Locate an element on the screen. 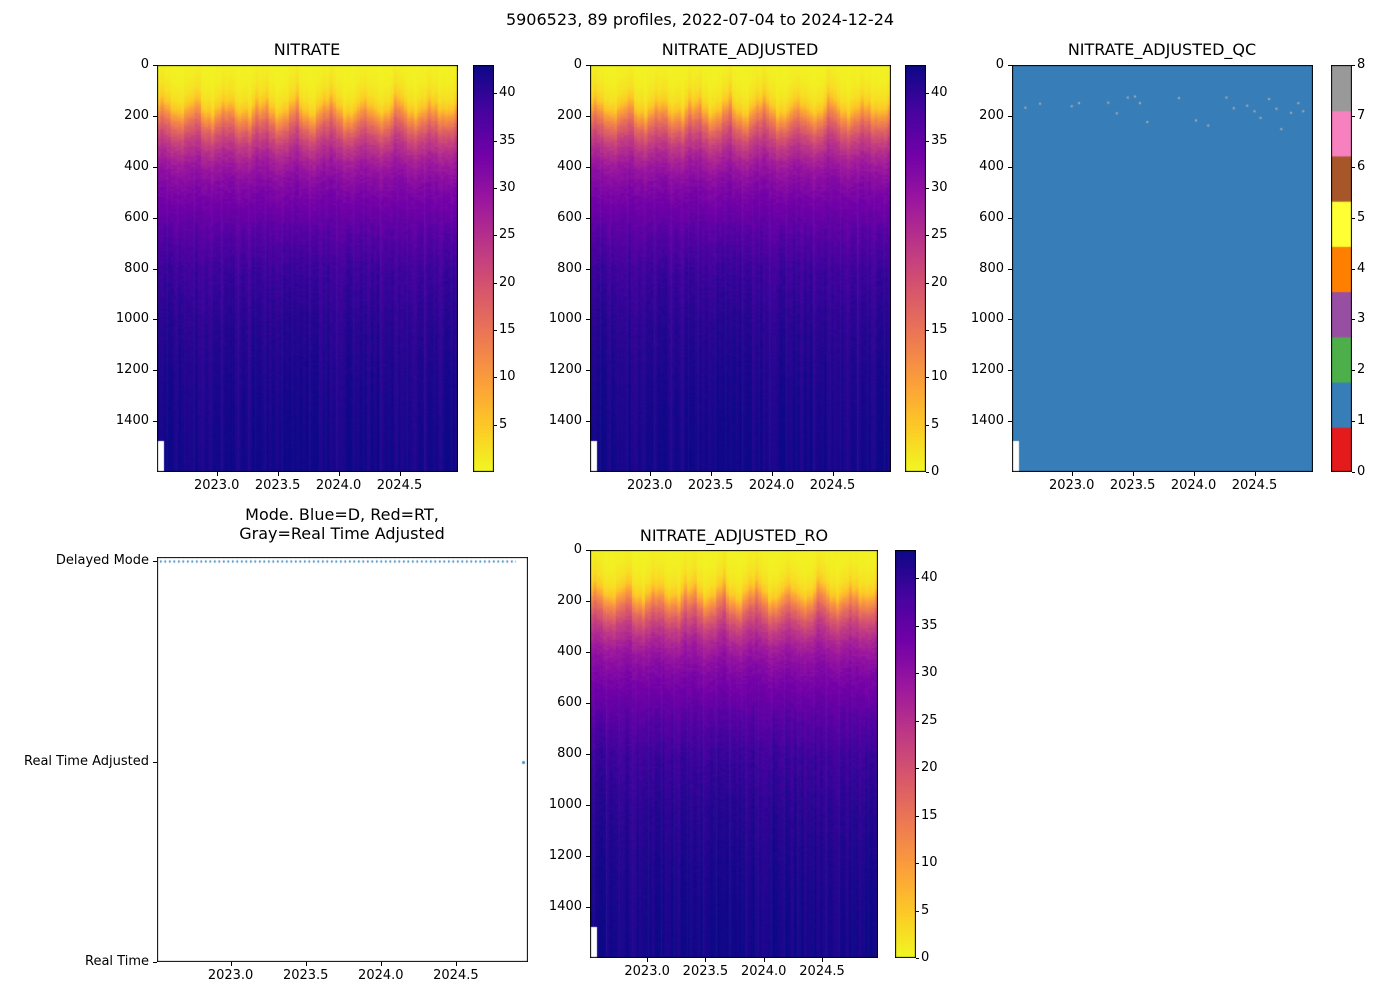  y-tick-label: Delayed Mode is located at coordinates (102, 560).